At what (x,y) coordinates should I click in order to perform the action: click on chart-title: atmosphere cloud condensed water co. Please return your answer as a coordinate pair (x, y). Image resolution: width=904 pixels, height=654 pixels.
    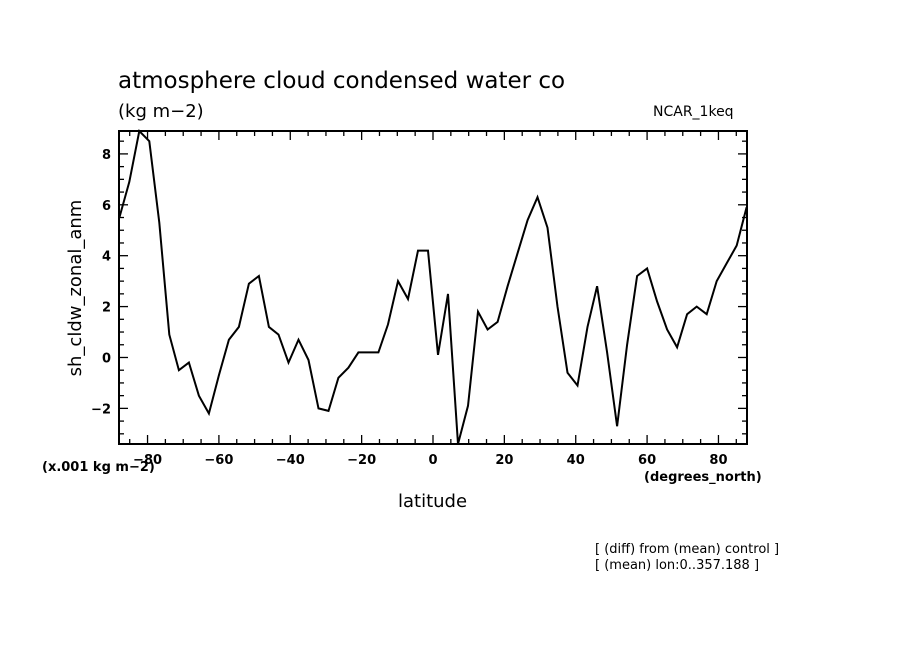
    Looking at the image, I should click on (342, 81).